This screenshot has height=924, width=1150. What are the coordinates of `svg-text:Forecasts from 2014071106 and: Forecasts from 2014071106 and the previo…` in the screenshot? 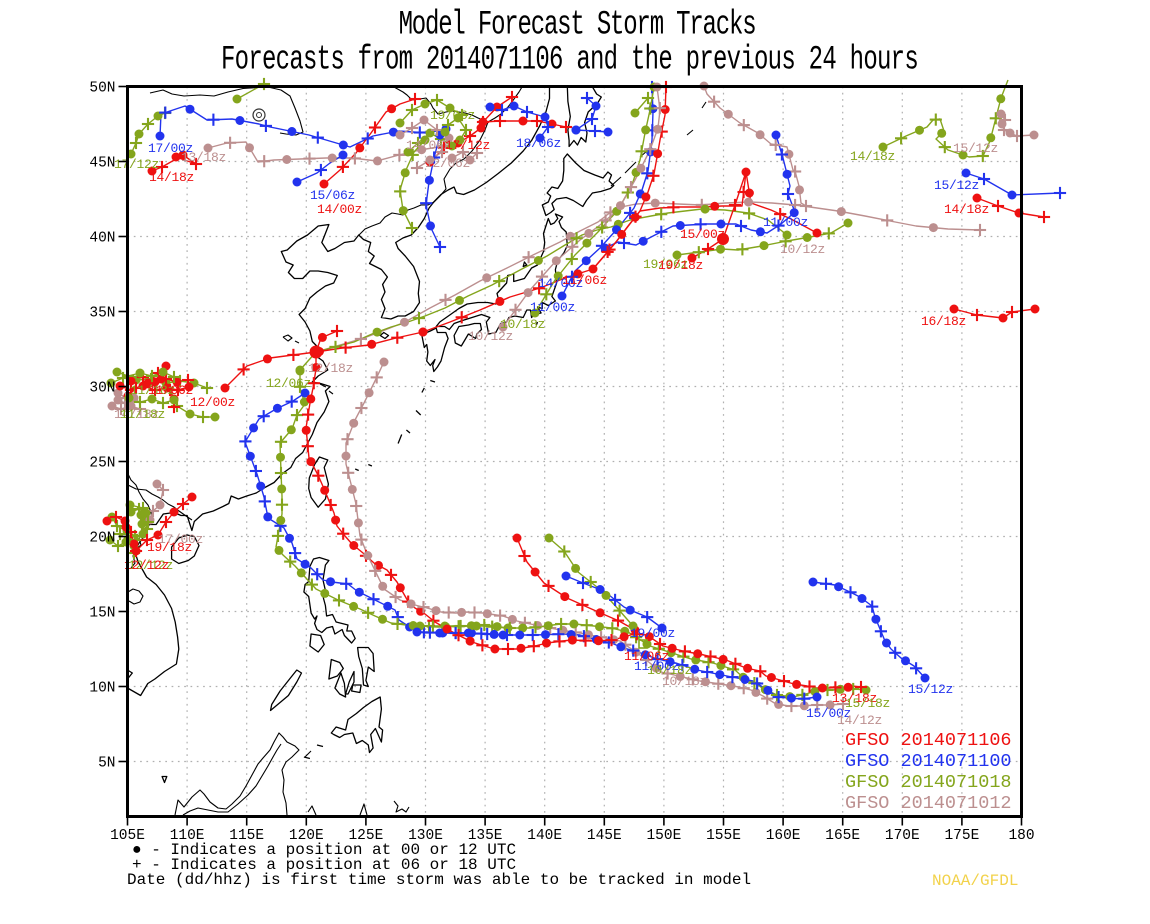 It's located at (569, 59).